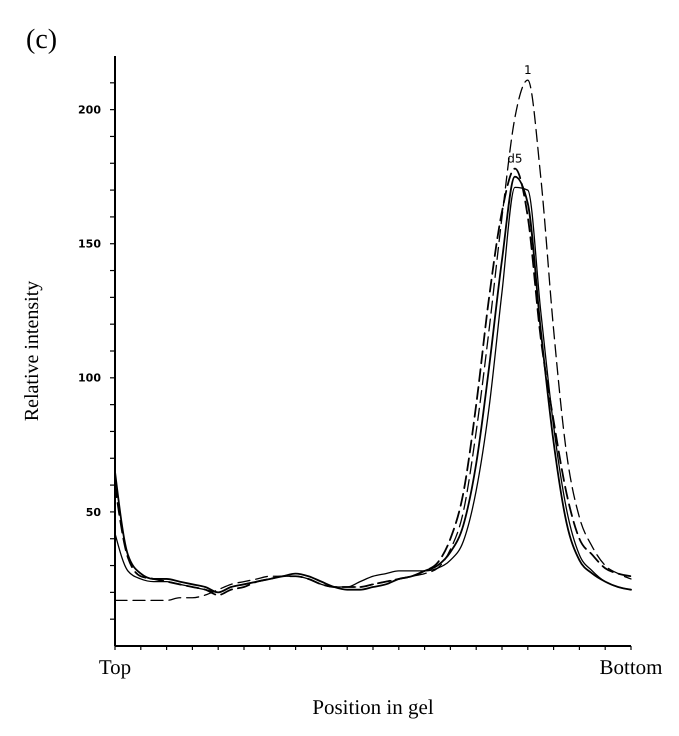 The image size is (679, 736). I want to click on annotation: 1, so click(528, 70).